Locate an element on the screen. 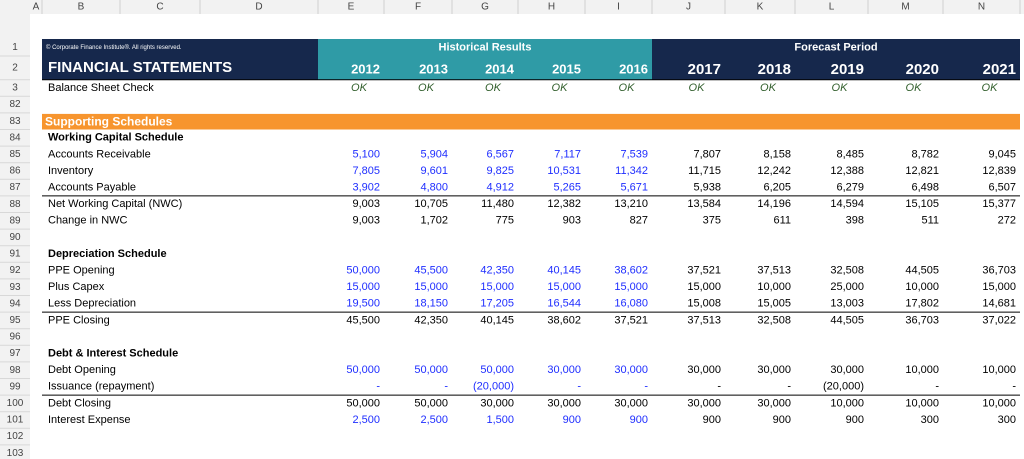 The height and width of the screenshot is (459, 1024). cell-value: 375 is located at coordinates (712, 221).